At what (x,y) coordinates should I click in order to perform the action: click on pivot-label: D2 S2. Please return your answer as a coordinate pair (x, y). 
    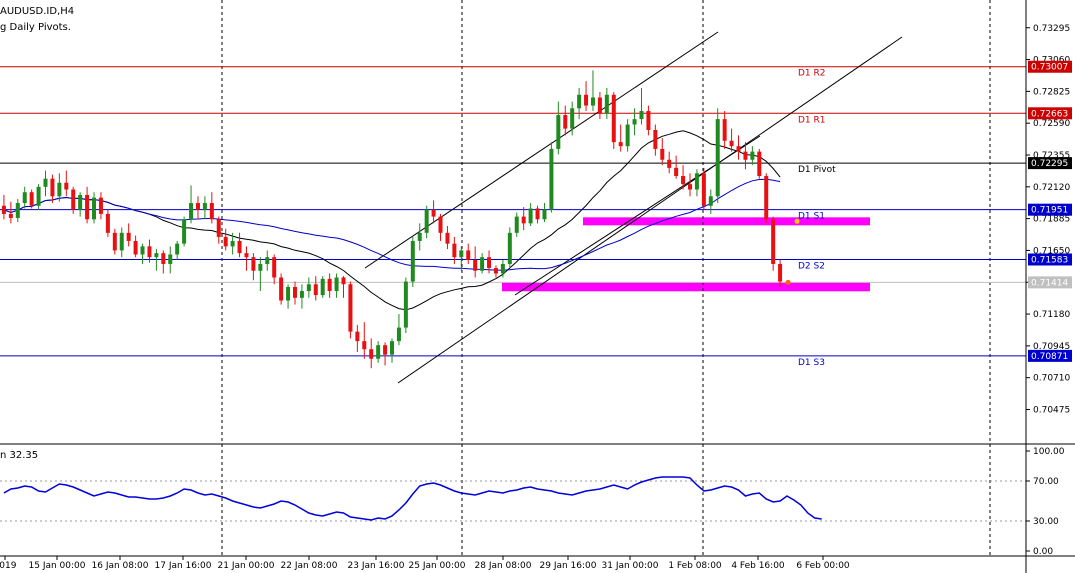
    Looking at the image, I should click on (811, 266).